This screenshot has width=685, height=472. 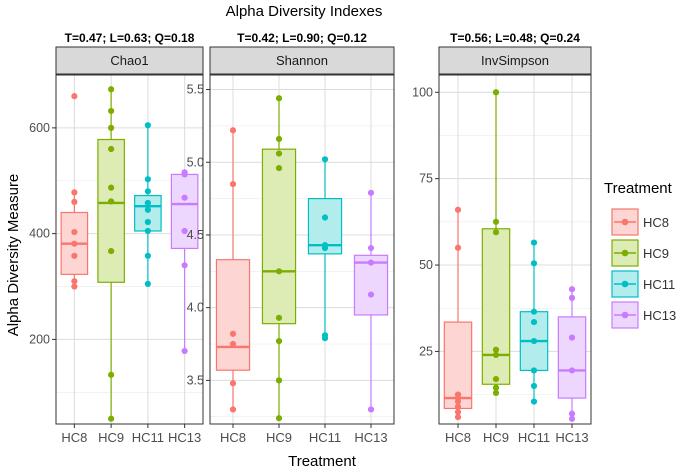 I want to click on box-hc11, so click(x=148, y=204).